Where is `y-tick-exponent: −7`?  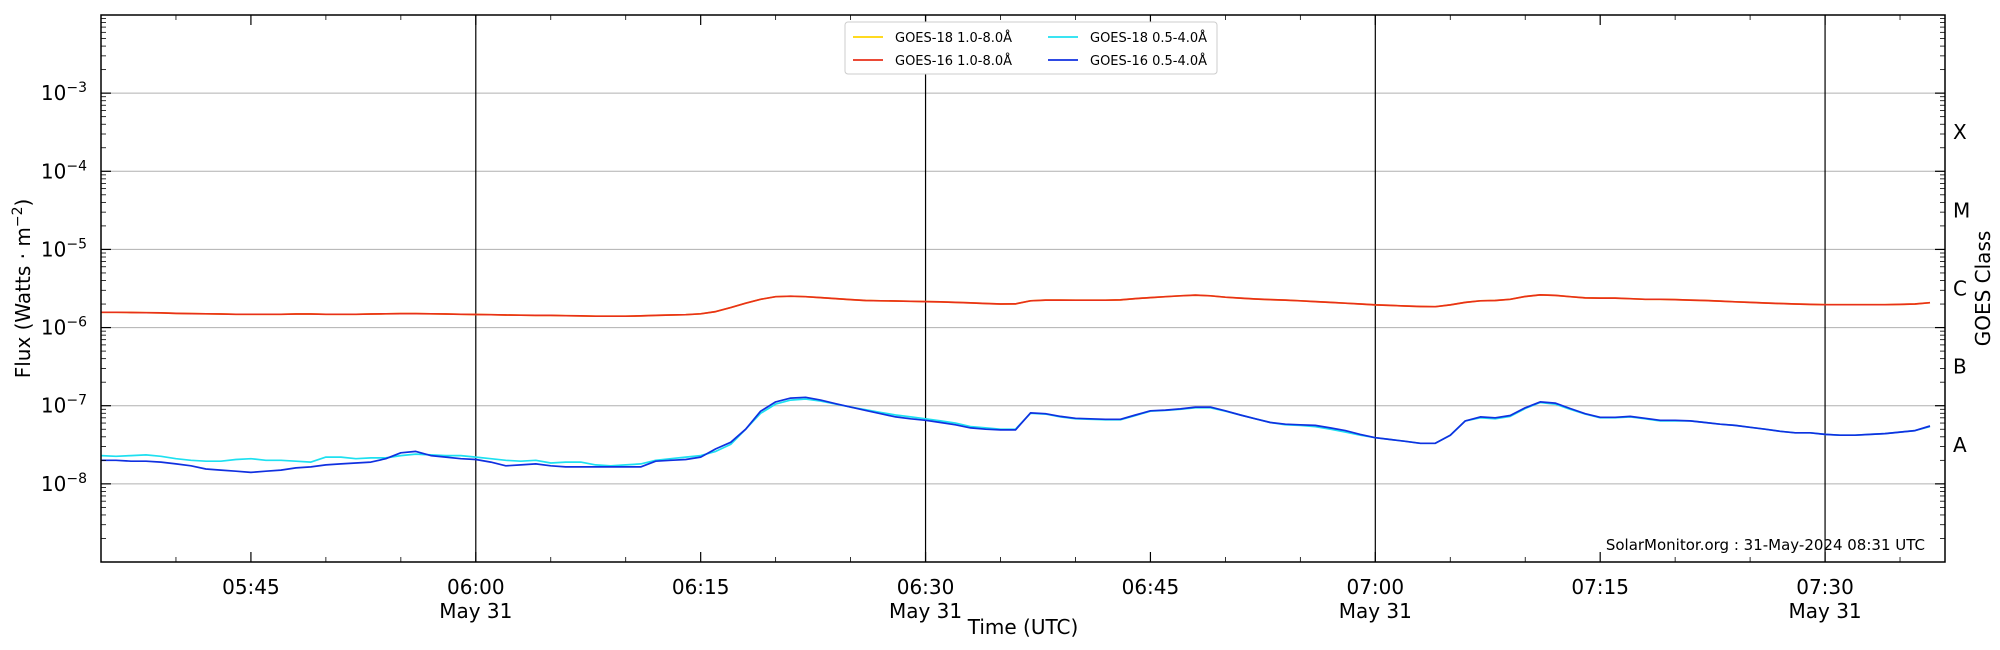 y-tick-exponent: −7 is located at coordinates (76, 401).